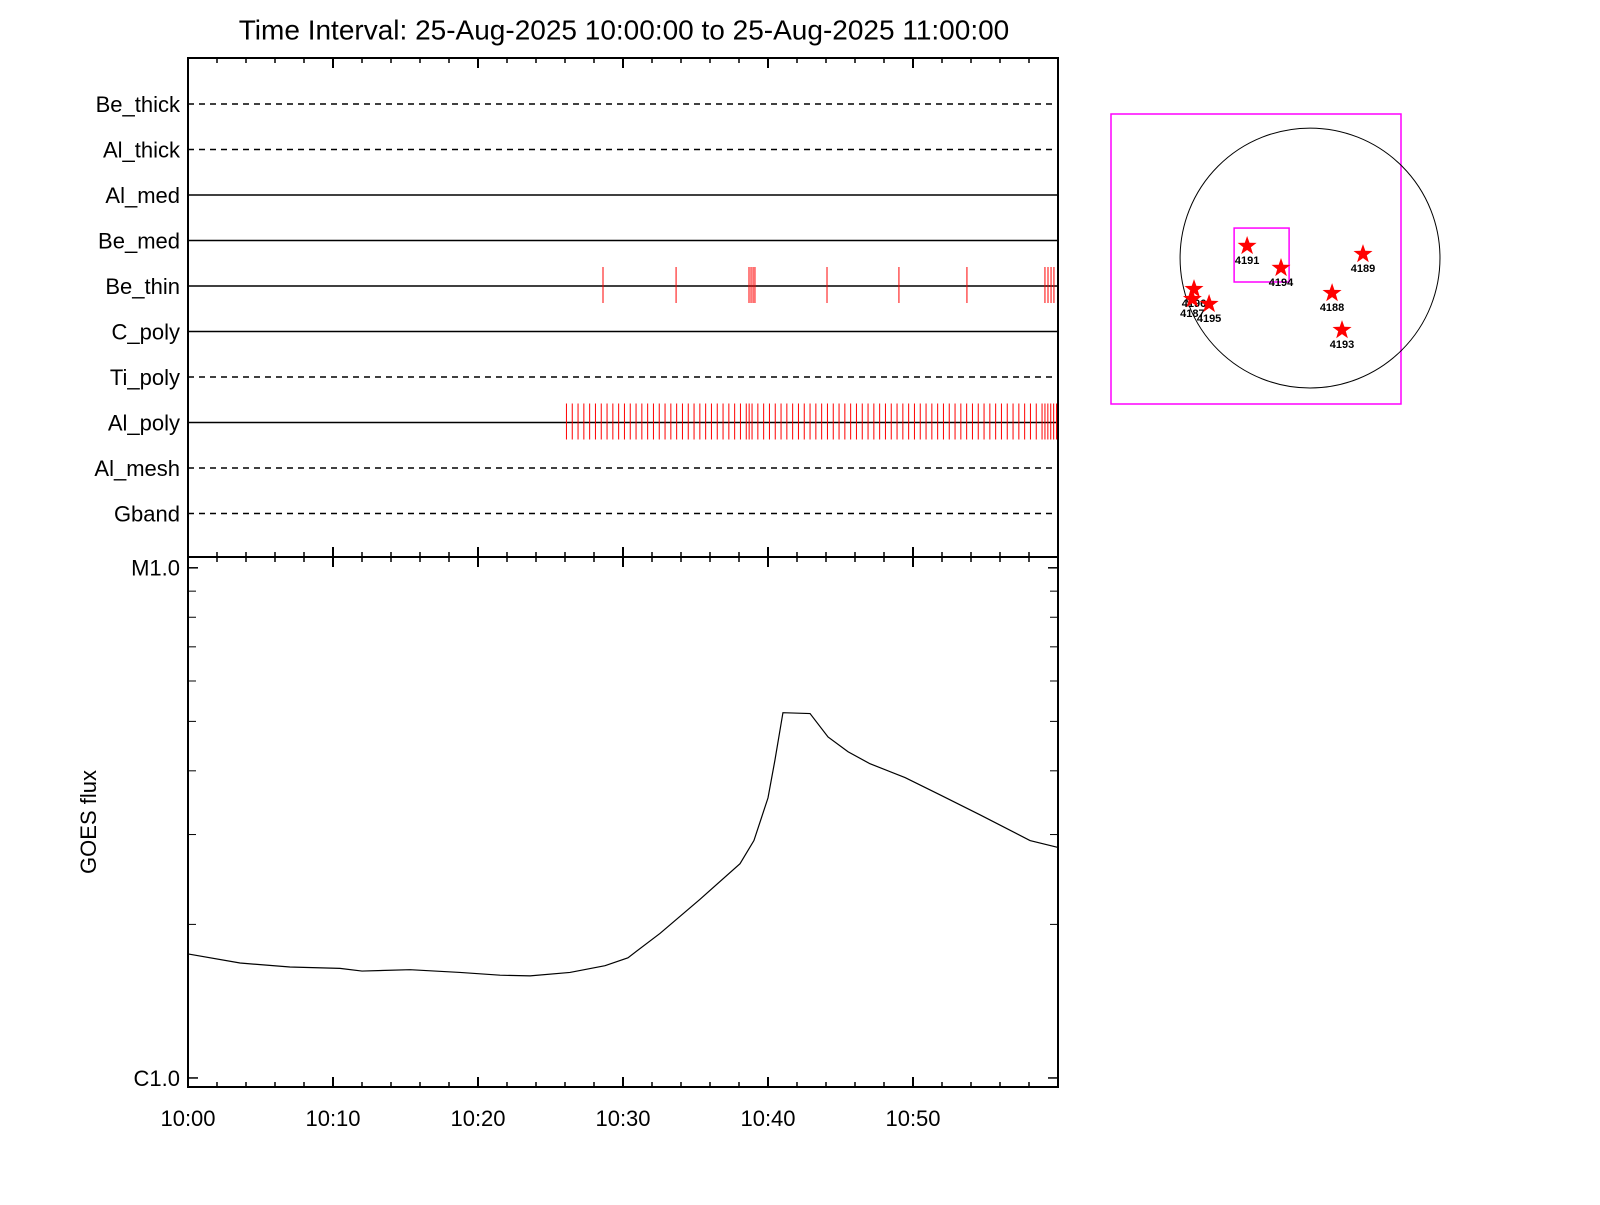 Image resolution: width=1600 pixels, height=1205 pixels. I want to click on solar-limb, so click(1310, 258).